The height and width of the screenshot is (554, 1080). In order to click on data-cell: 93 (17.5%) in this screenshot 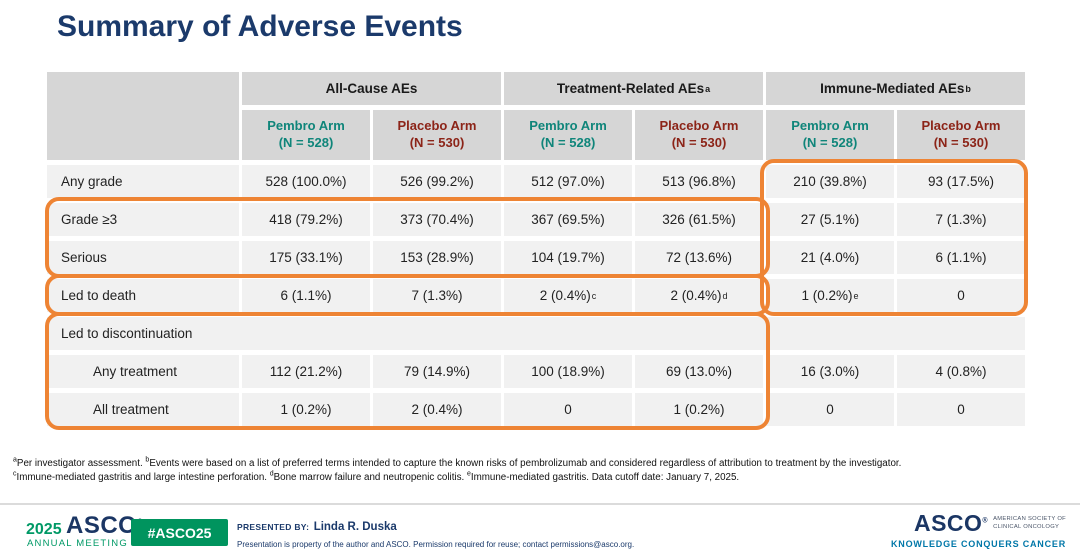, I will do `click(961, 181)`.